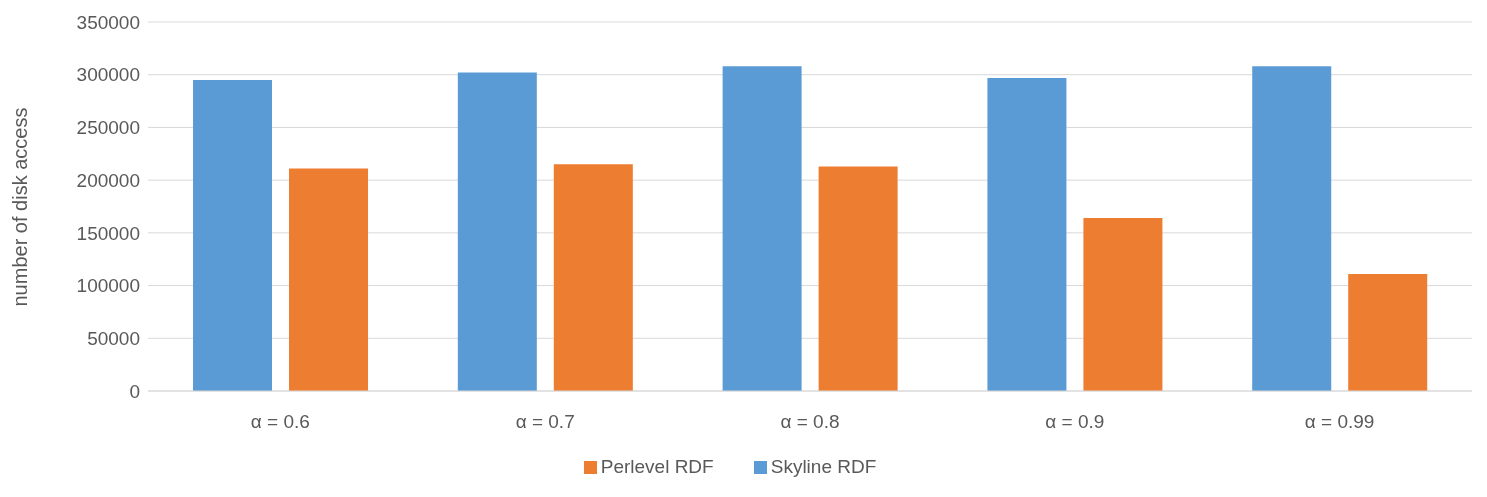 The width and height of the screenshot is (1487, 497). What do you see at coordinates (108, 286) in the screenshot?
I see `y-tick-label: 100000` at bounding box center [108, 286].